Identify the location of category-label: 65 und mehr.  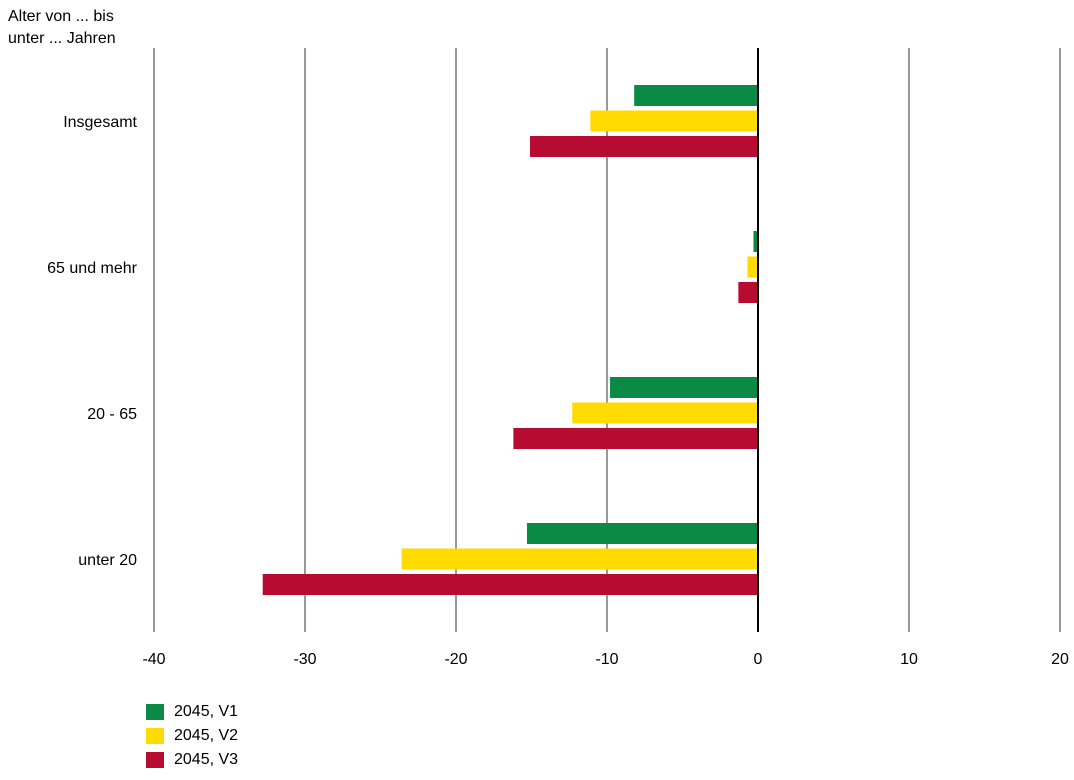
(92, 268).